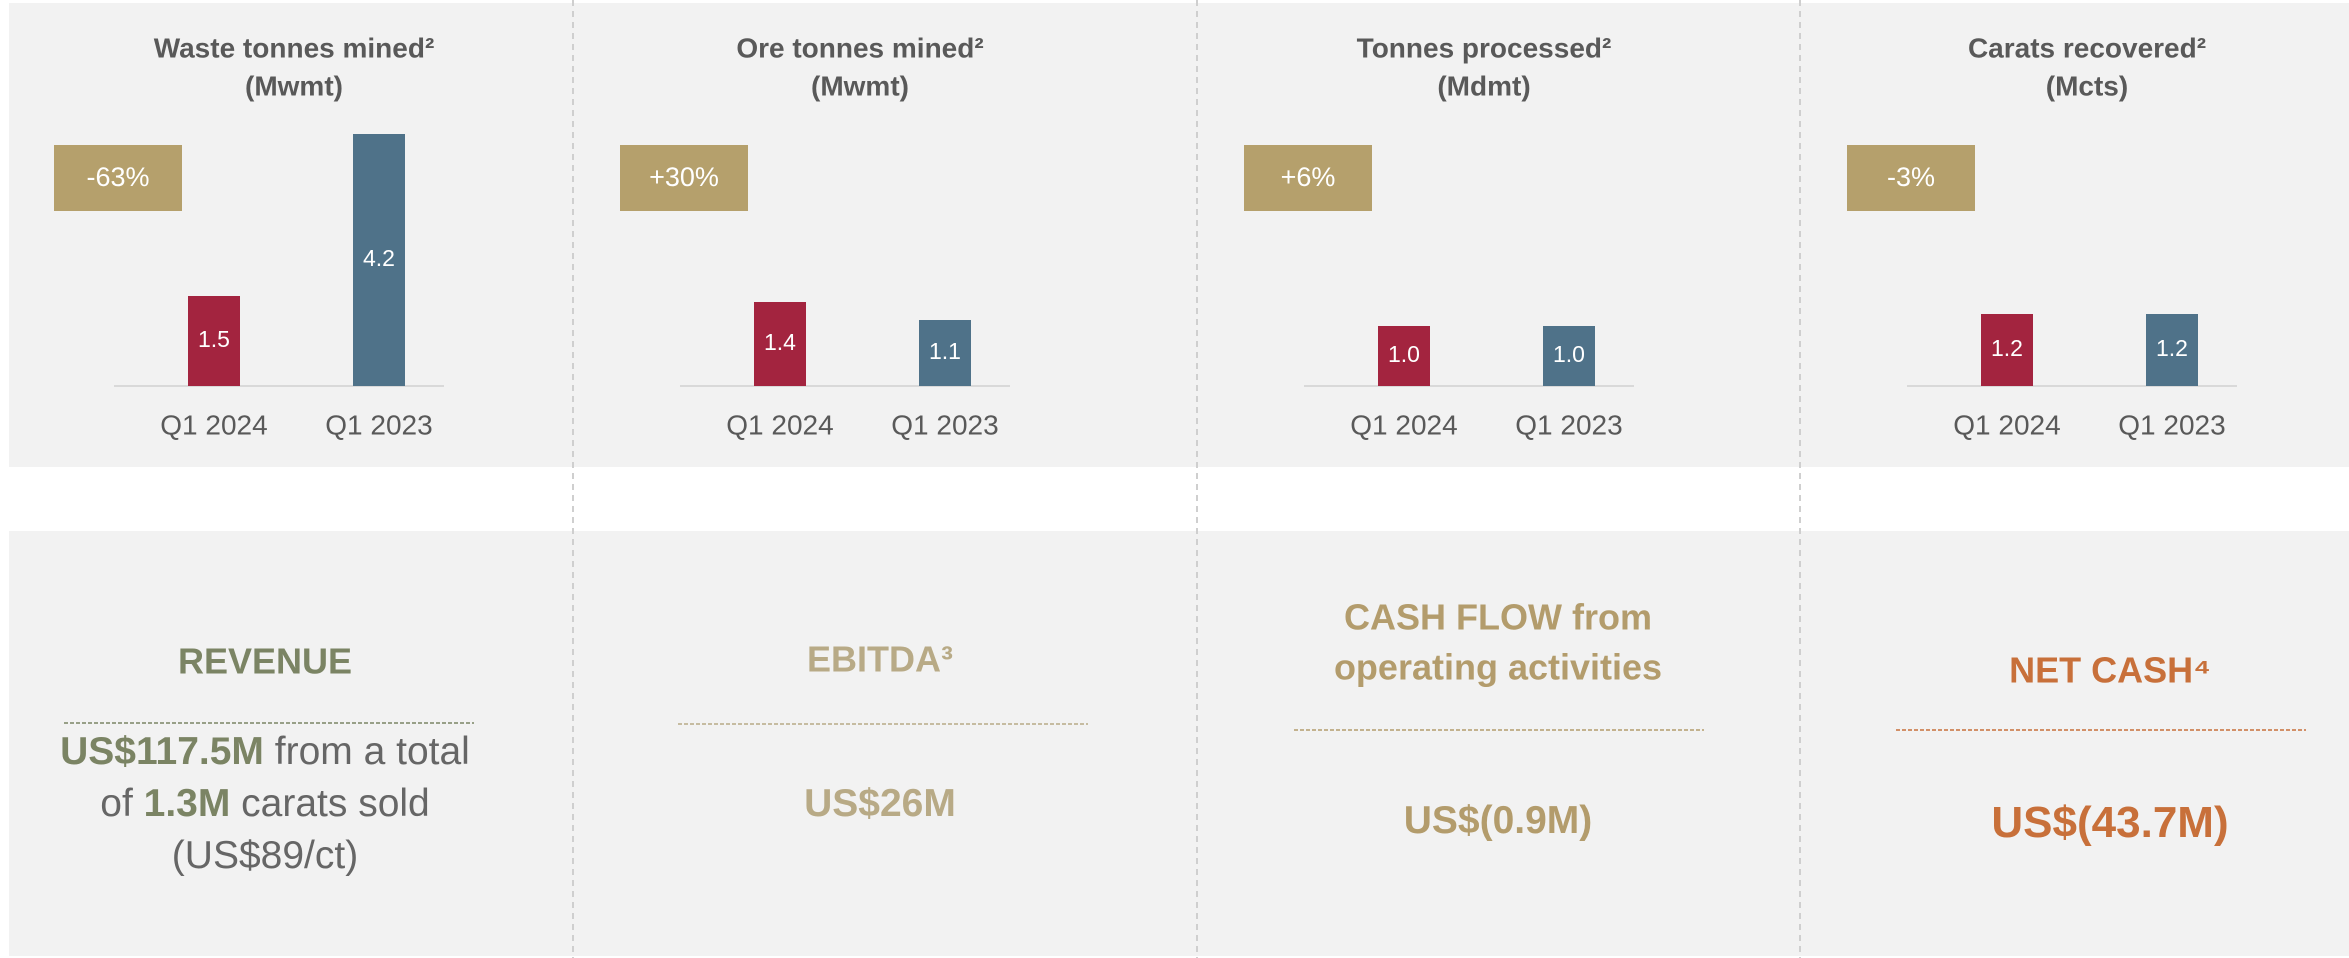 This screenshot has width=2349, height=958. What do you see at coordinates (2087, 85) in the screenshot?
I see `chart-subtitle: (Mcts)` at bounding box center [2087, 85].